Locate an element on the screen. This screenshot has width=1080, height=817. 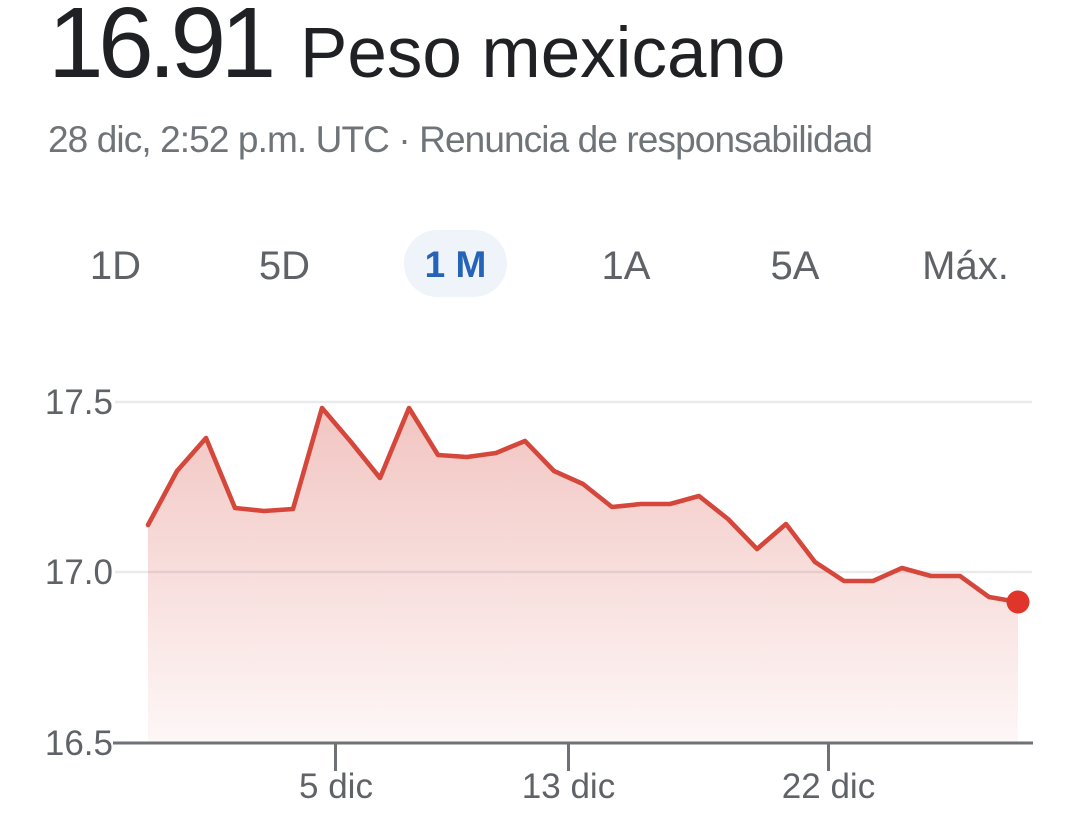
svg-text: 5 dic is located at coordinates (336, 786).